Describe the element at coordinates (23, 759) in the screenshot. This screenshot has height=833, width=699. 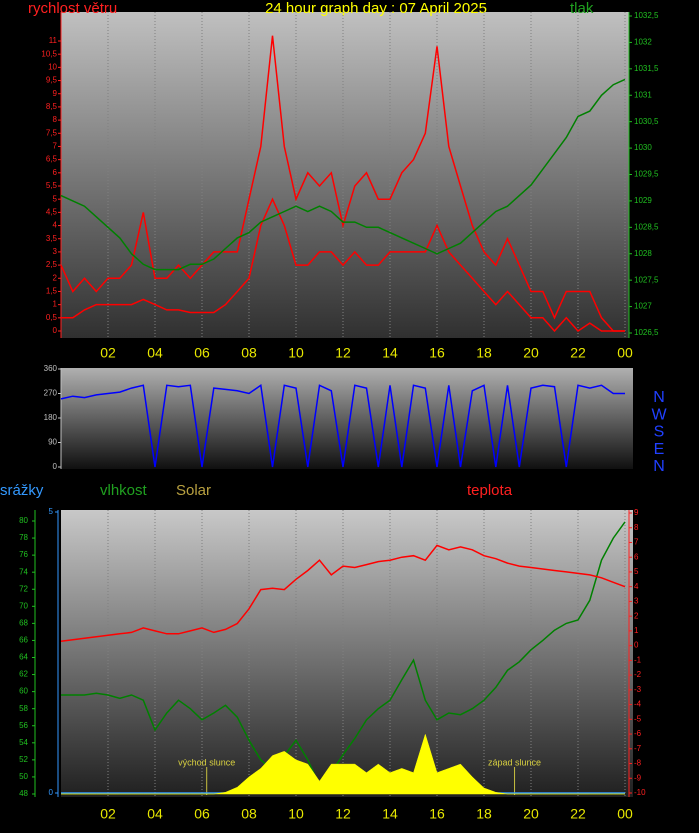
I see `y-tick-label: 52` at that location.